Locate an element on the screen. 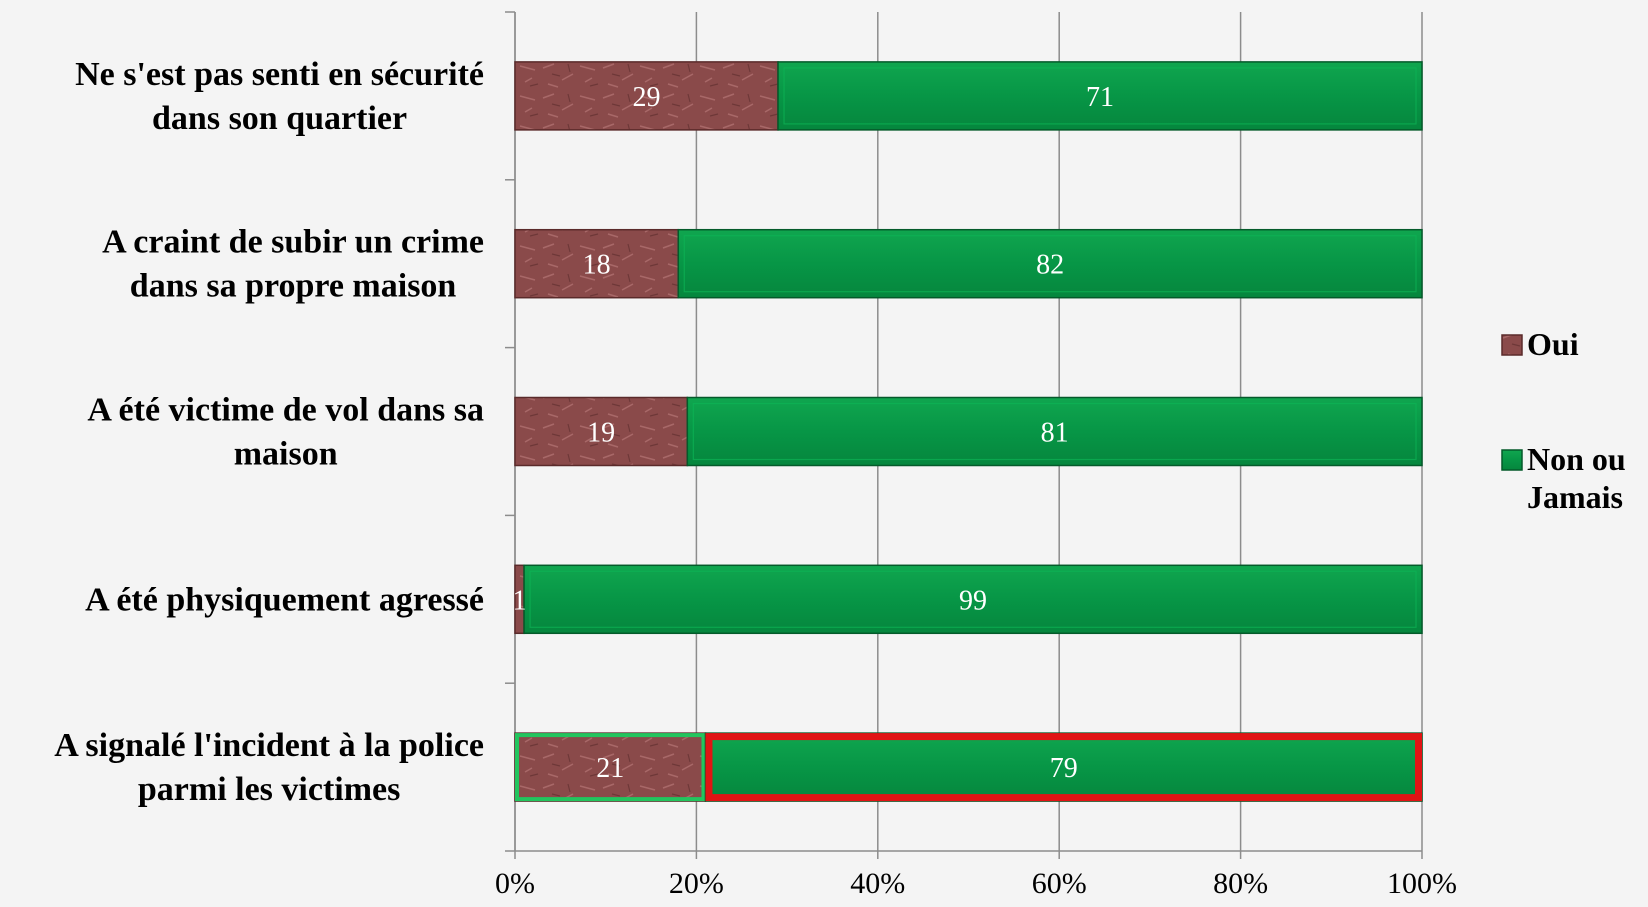 This screenshot has width=1648, height=907. data-label: 29 is located at coordinates (647, 97).